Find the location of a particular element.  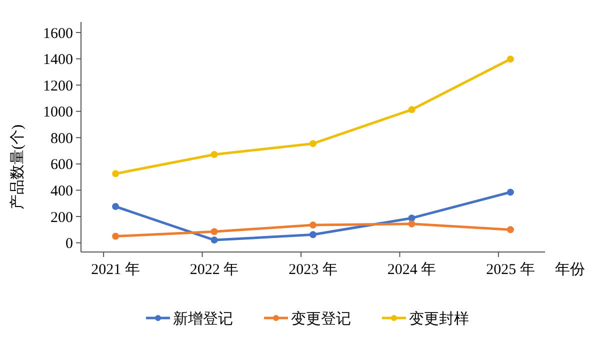

x-axis-title: 年份 is located at coordinates (570, 269).